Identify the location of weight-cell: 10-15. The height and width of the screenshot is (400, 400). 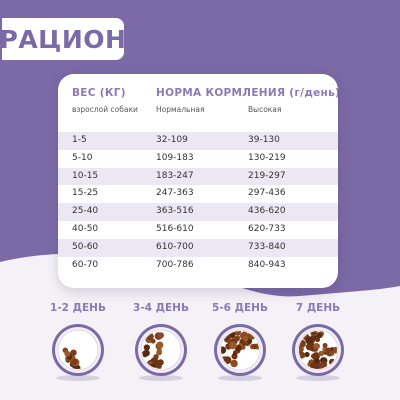
(85, 175).